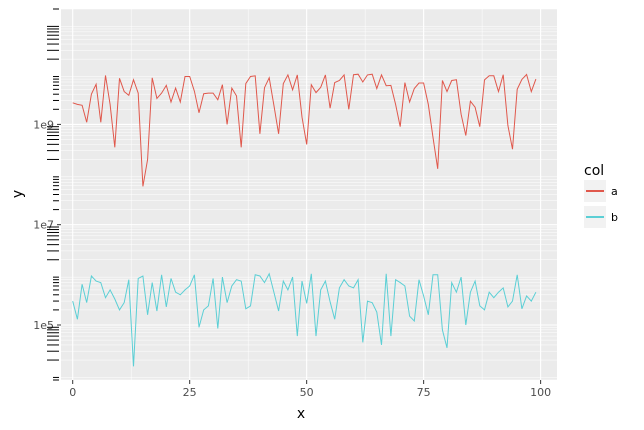 The width and height of the screenshot is (644, 430). I want to click on legend-label: b, so click(614, 217).